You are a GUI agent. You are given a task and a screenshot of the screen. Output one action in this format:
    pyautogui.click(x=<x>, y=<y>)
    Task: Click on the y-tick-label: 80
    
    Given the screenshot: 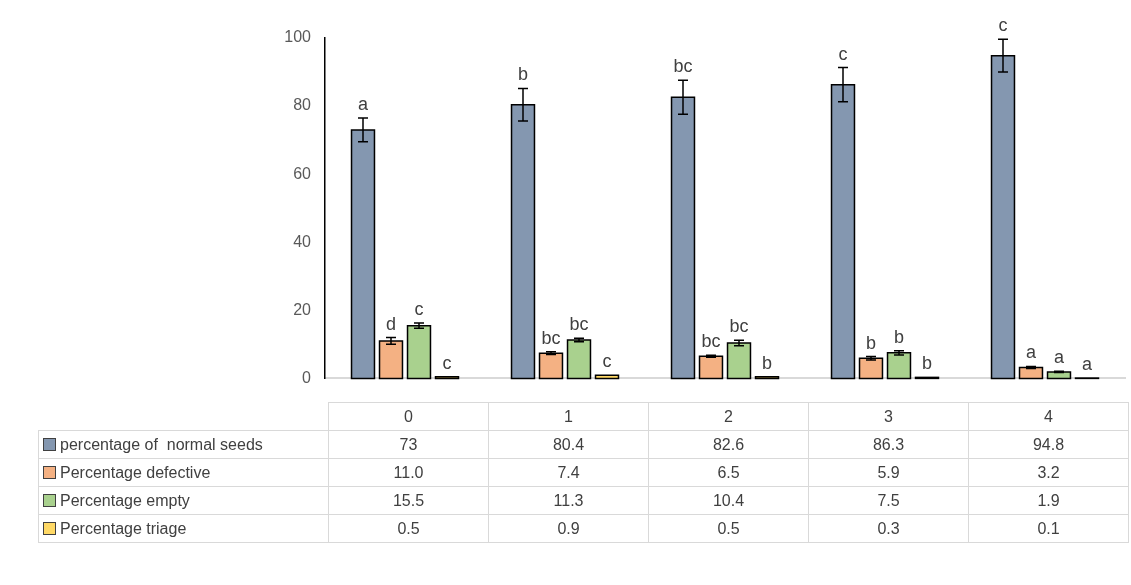 What is the action you would take?
    pyautogui.click(x=302, y=105)
    